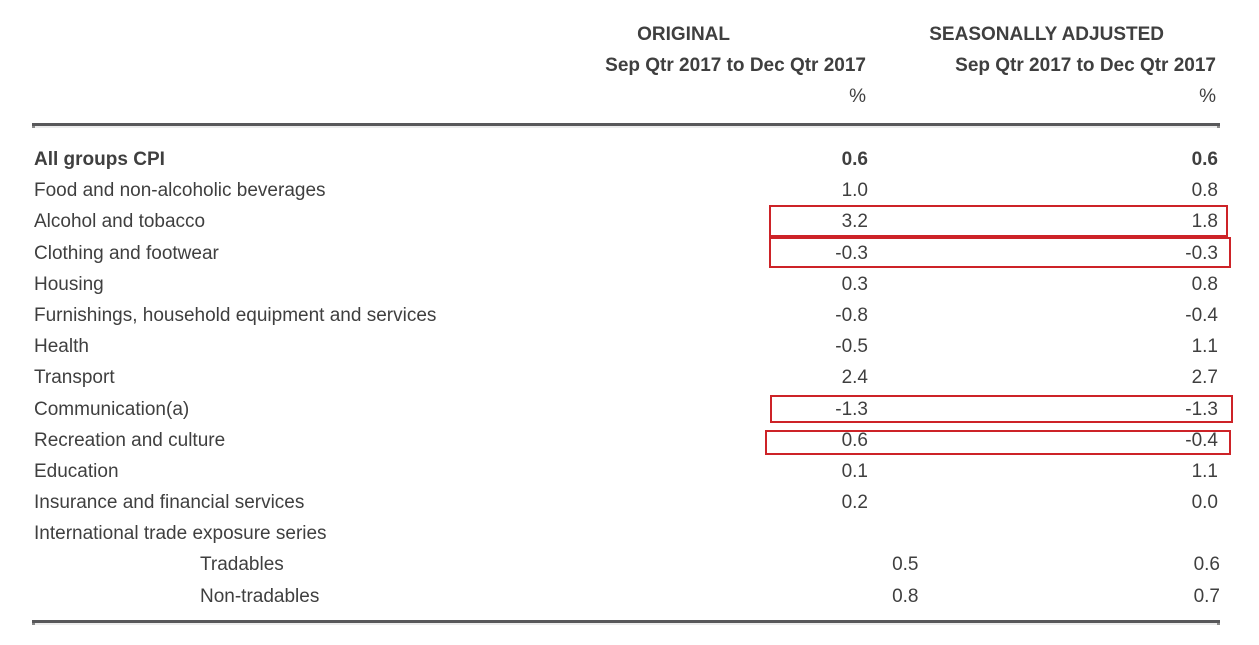 This screenshot has height=645, width=1259. What do you see at coordinates (626, 190) in the screenshot?
I see `table-row: Food and non-alcoholic beverages 1.0 0.8` at bounding box center [626, 190].